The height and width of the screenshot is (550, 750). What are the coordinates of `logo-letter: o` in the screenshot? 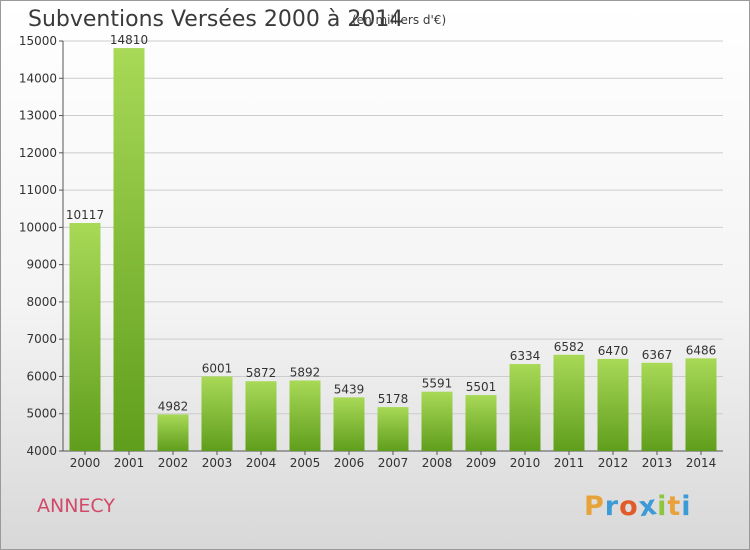 It's located at (629, 506).